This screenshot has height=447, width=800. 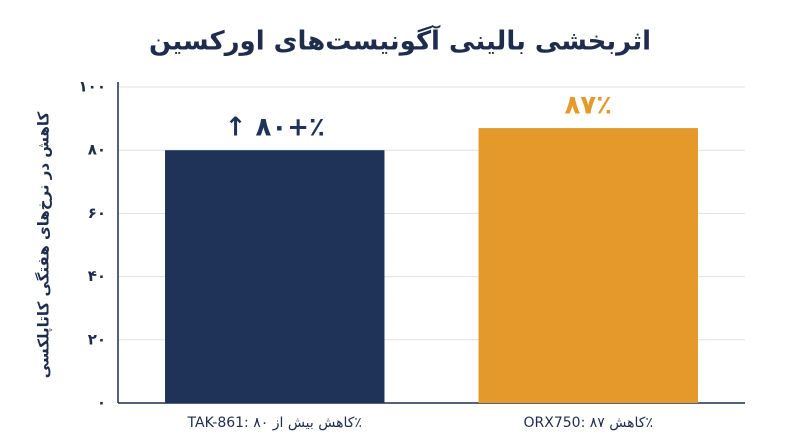 I want to click on y-tick-label: ۸۰, so click(x=97, y=150).